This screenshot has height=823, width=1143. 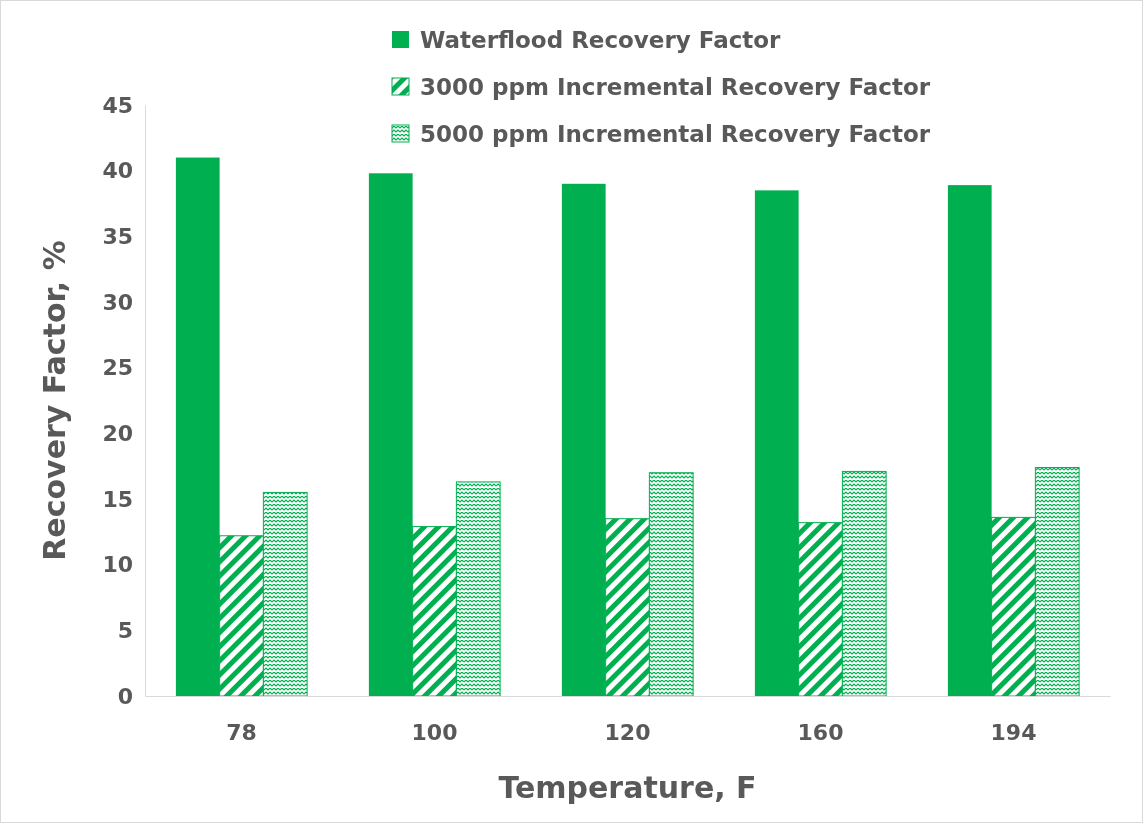 I want to click on legend-label: Waterflood Recovery Factor, so click(x=601, y=40).